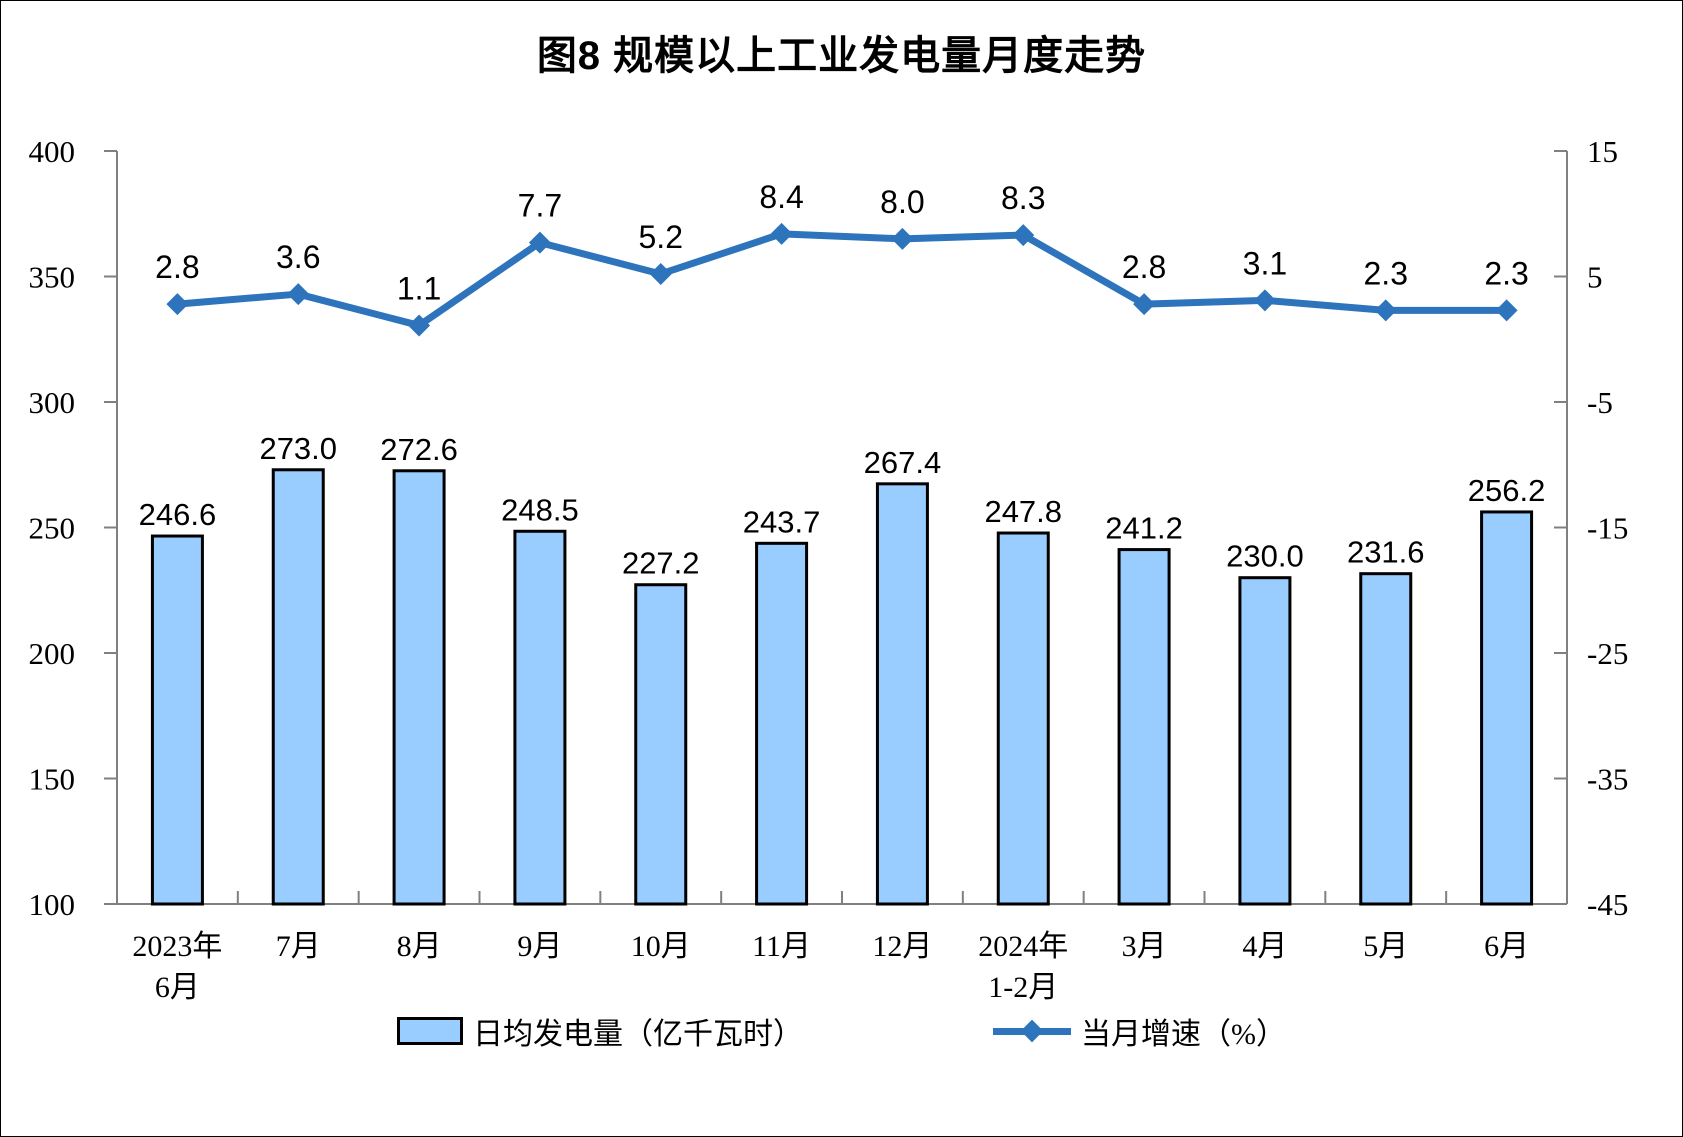 Image resolution: width=1683 pixels, height=1137 pixels. I want to click on legend-item-bar: 日均发电量（亿千瓦时）, so click(600, 1031).